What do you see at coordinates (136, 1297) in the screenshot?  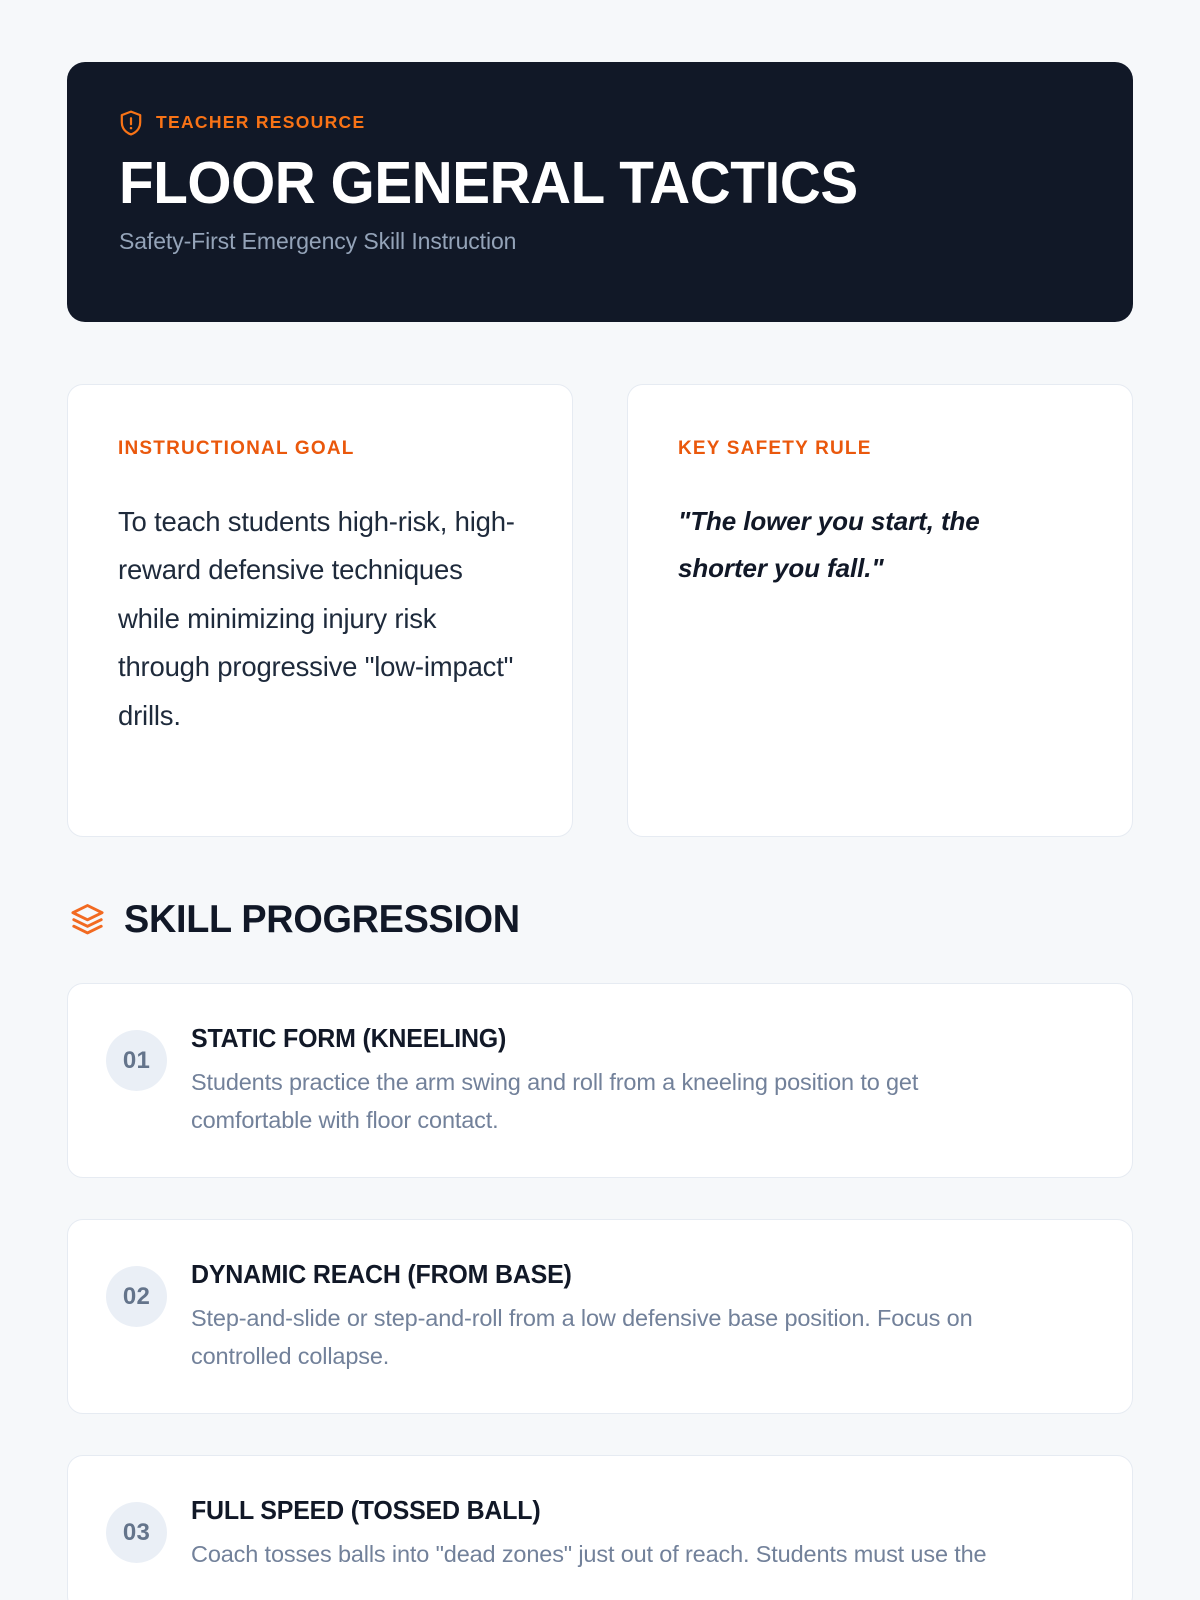 I see `skill-step-number: 02` at bounding box center [136, 1297].